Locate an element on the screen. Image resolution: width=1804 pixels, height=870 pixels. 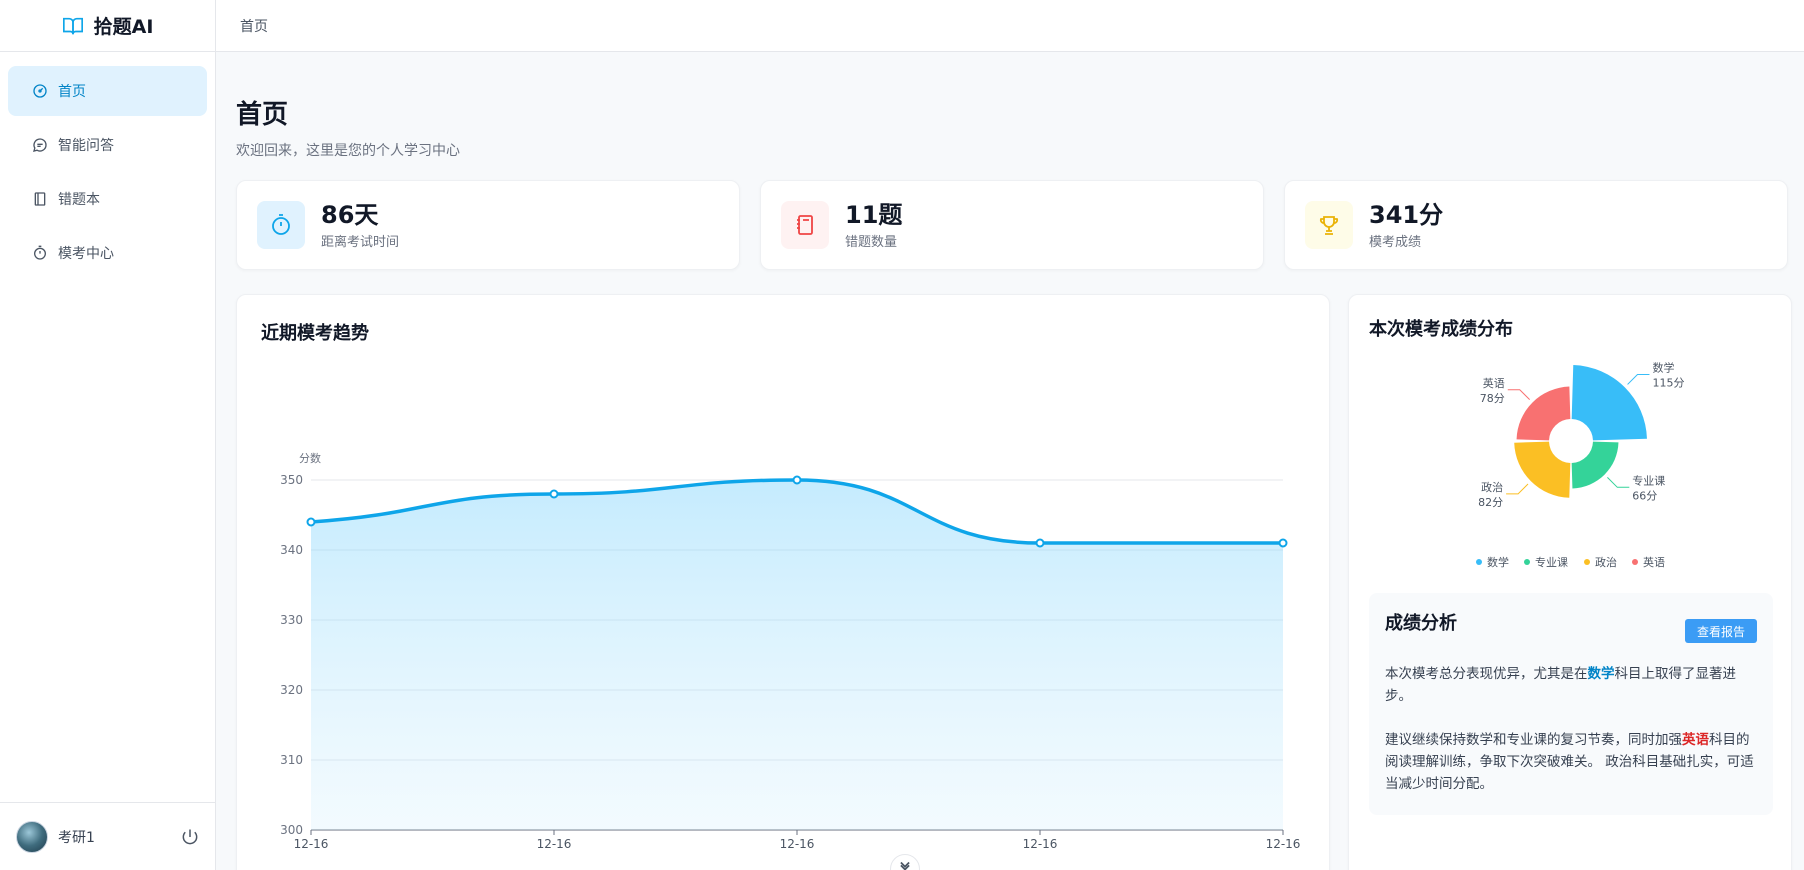
user-bar: 考研1 is located at coordinates (108, 836).